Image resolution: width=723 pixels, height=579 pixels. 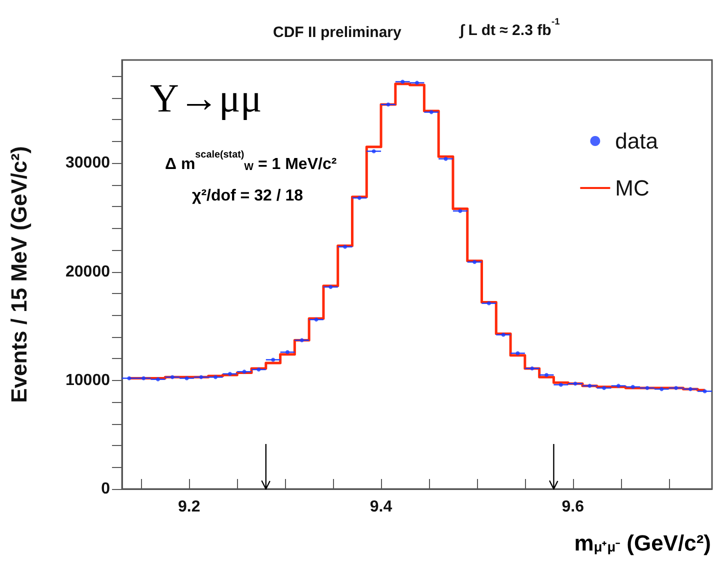 What do you see at coordinates (88, 271) in the screenshot?
I see `y-tick-label: 20000` at bounding box center [88, 271].